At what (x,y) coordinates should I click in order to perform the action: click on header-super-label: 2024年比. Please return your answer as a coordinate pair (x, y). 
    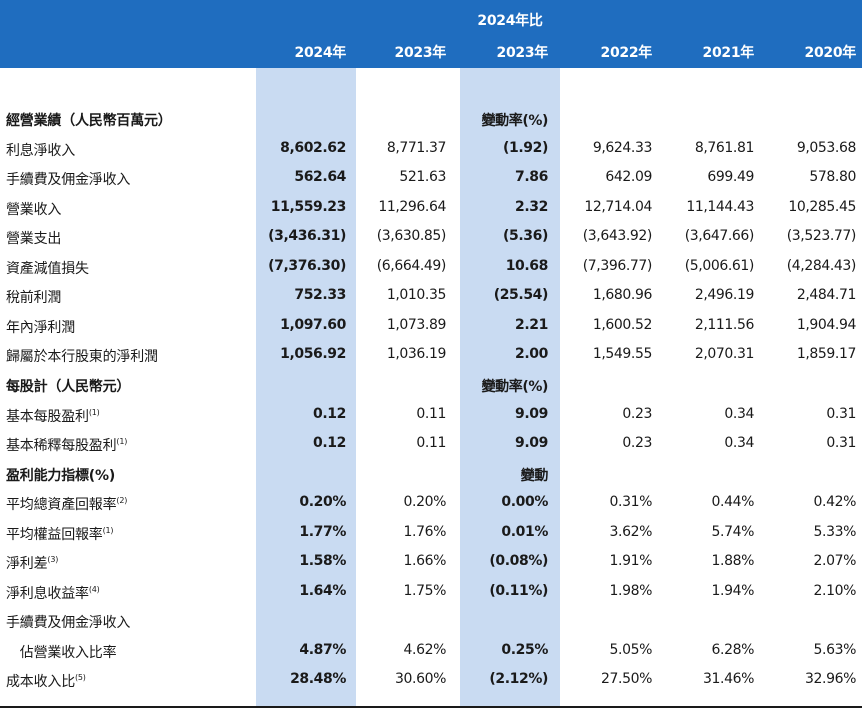
    Looking at the image, I should click on (510, 21).